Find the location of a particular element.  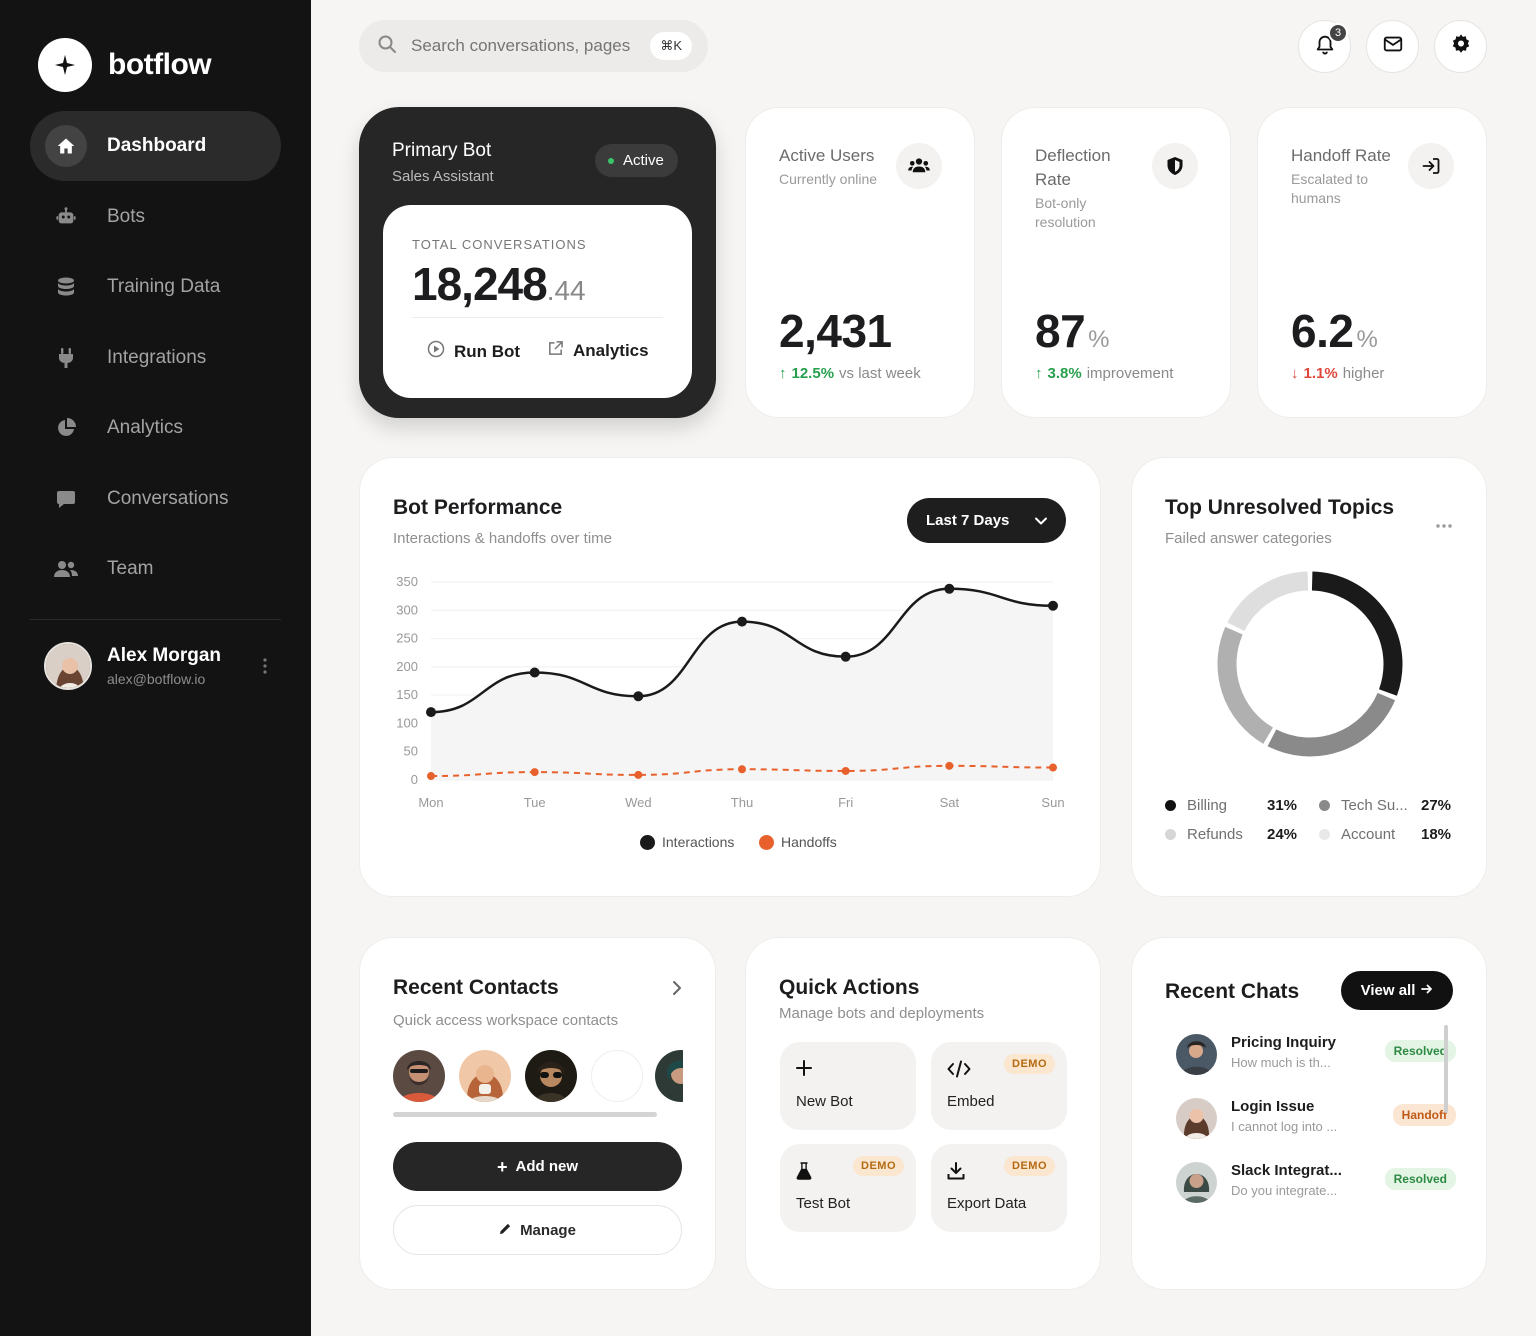

user-email: alex@botflow.io is located at coordinates (156, 679).